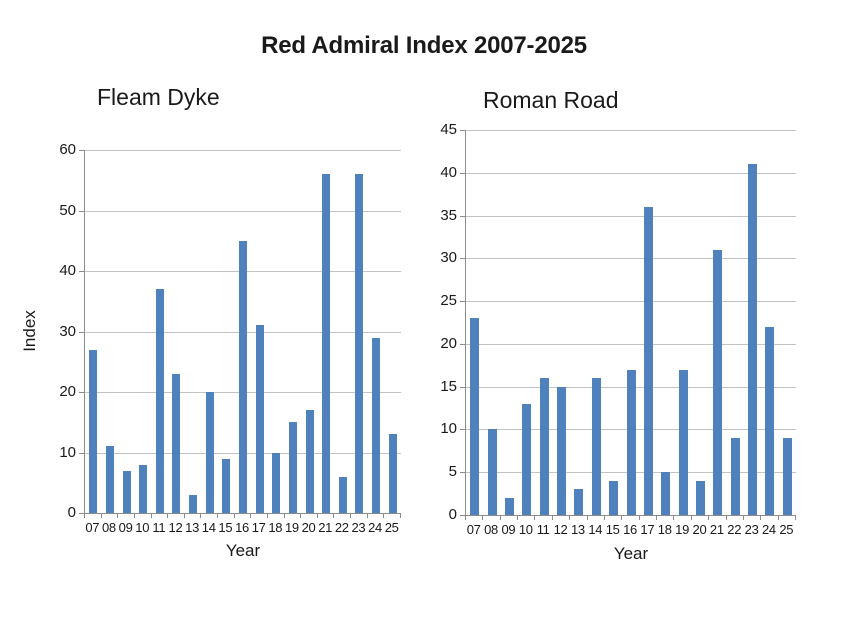  I want to click on y-tick-label: 25, so click(448, 301).